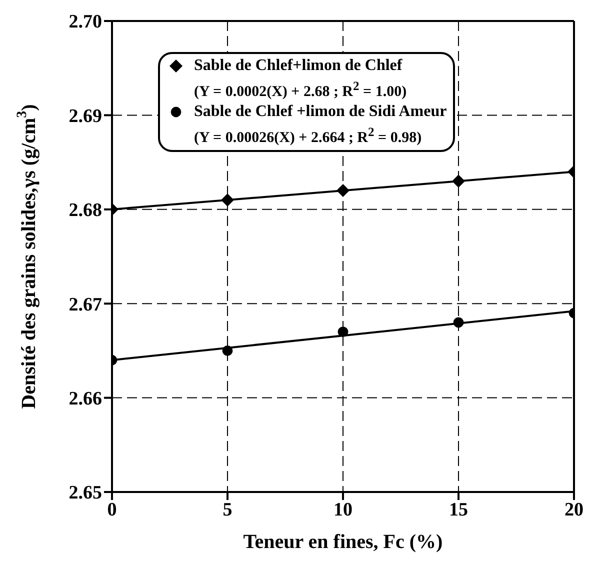 Image resolution: width=595 pixels, height=566 pixels. Describe the element at coordinates (112, 509) in the screenshot. I see `x-tick-label: 0` at that location.